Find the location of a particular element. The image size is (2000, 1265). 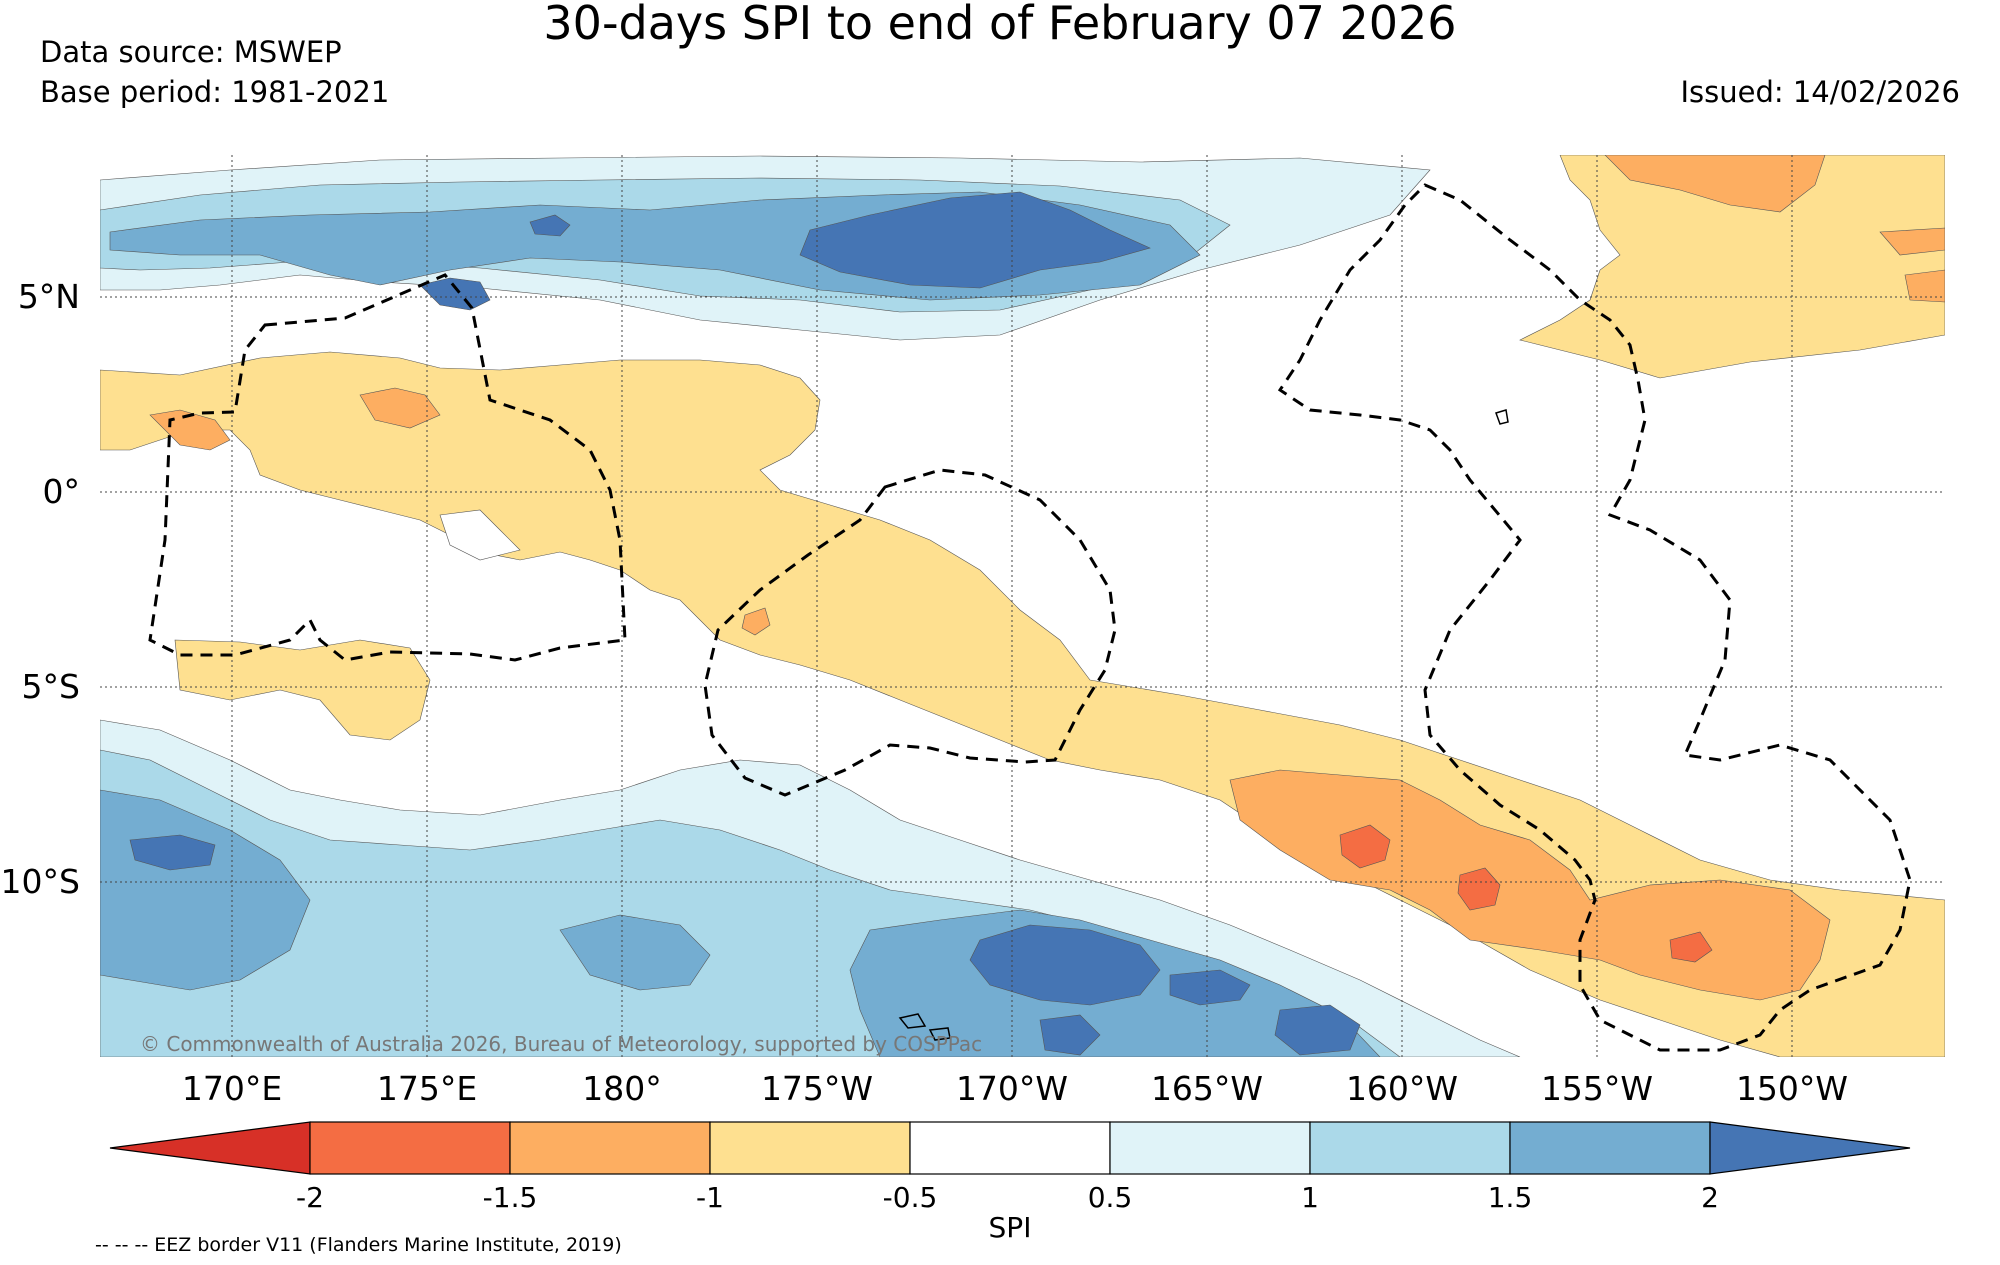

eez-border-tuvalu-kiribati-west is located at coordinates (387, 467).